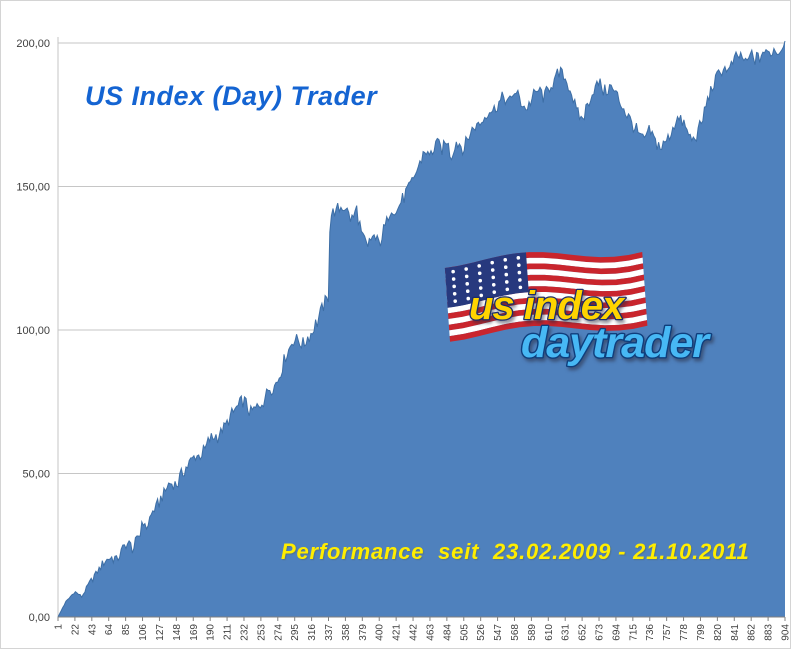 This screenshot has height=649, width=791. Describe the element at coordinates (667, 632) in the screenshot. I see `svg-text: 757` at that location.